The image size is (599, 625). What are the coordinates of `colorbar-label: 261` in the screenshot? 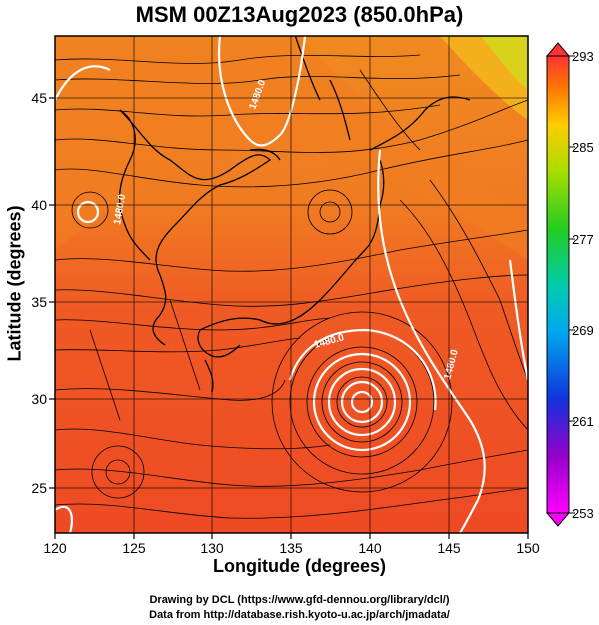 It's located at (583, 421).